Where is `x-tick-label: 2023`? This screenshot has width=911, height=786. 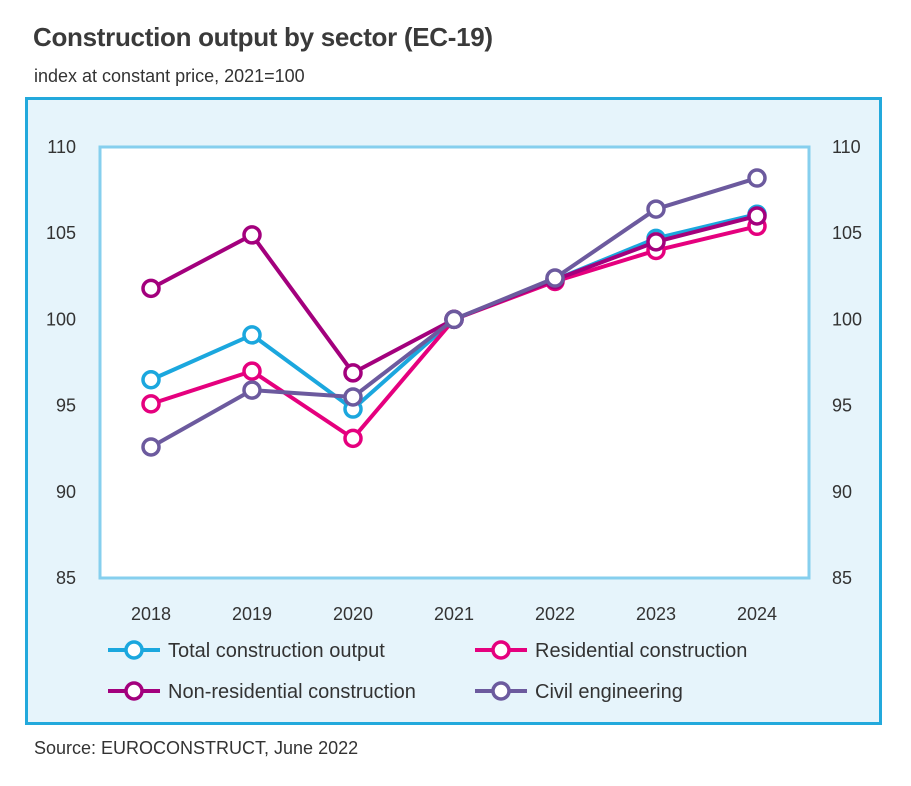
x-tick-label: 2023 is located at coordinates (656, 614).